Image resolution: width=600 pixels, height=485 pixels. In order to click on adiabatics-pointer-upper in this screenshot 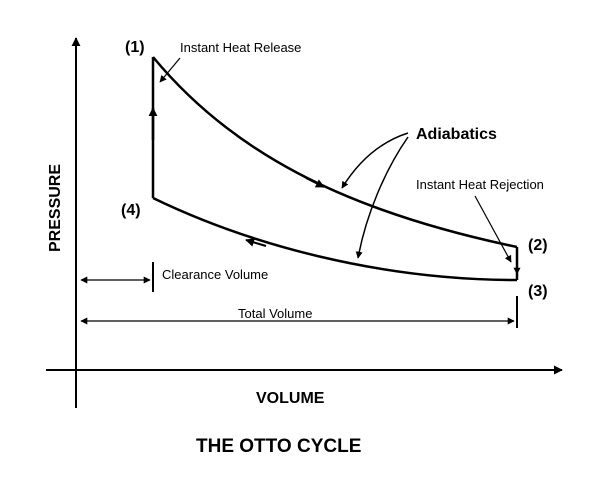, I will do `click(375, 160)`.